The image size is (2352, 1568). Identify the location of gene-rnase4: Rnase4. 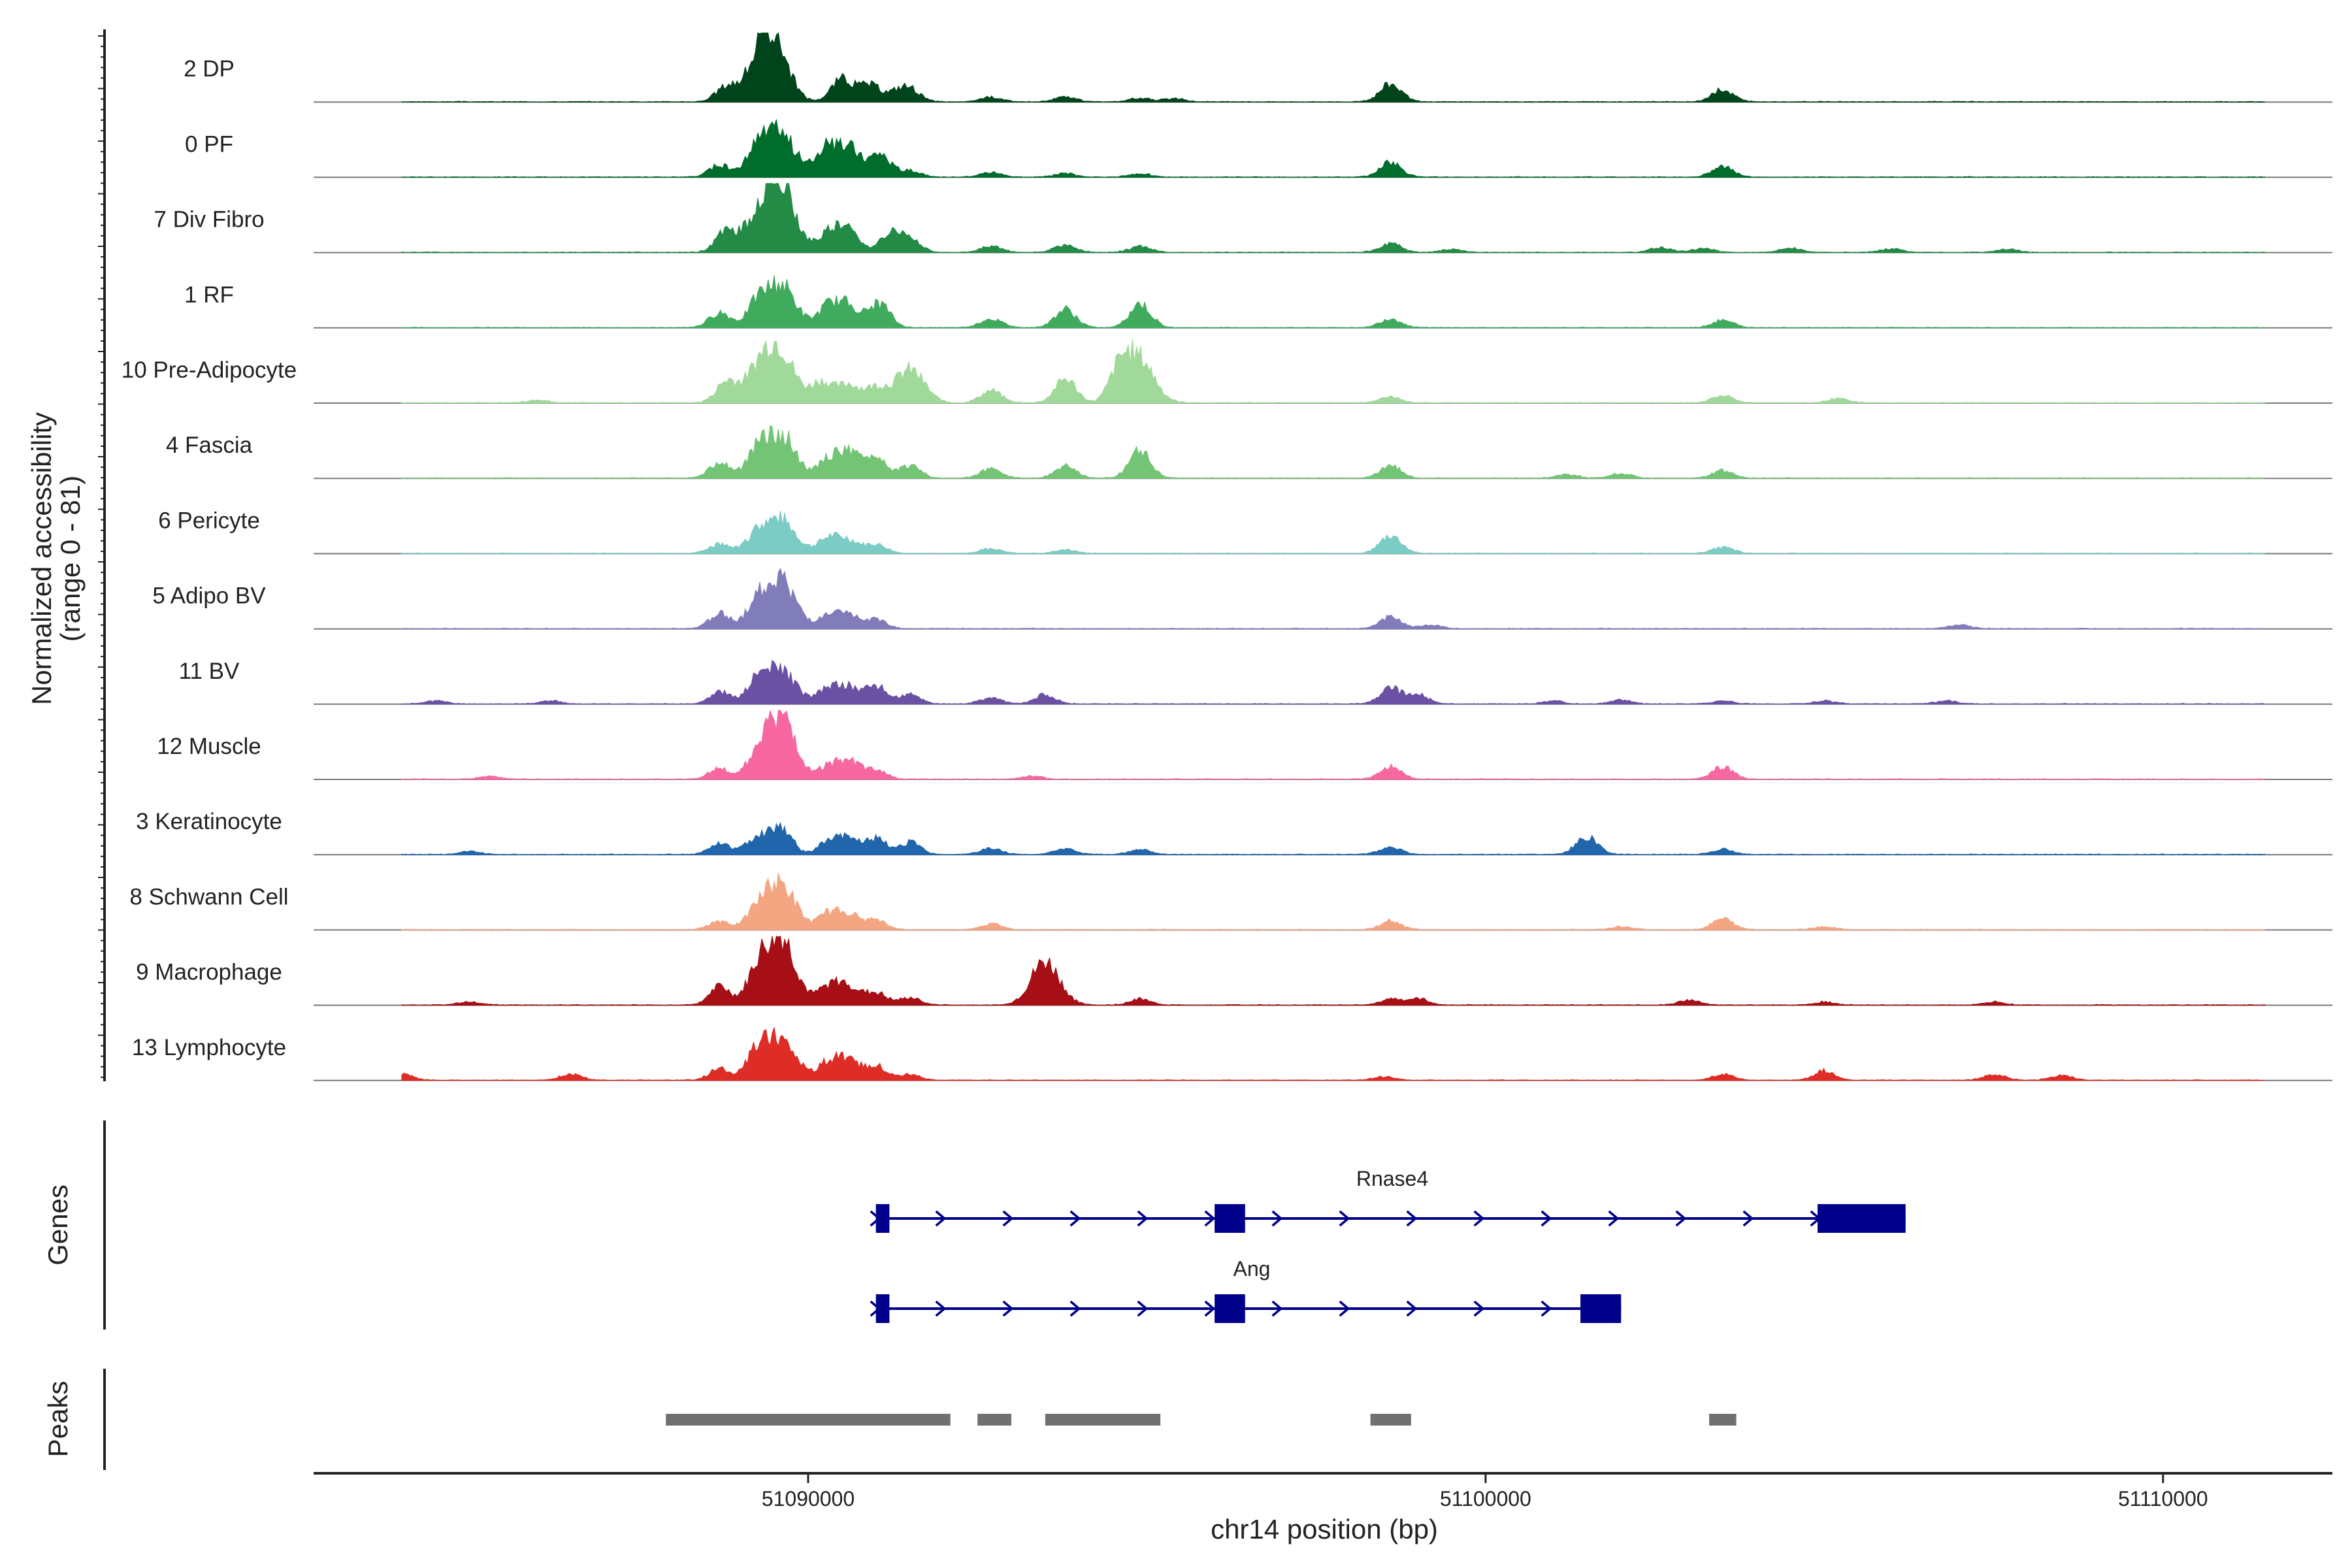
(1388, 1200).